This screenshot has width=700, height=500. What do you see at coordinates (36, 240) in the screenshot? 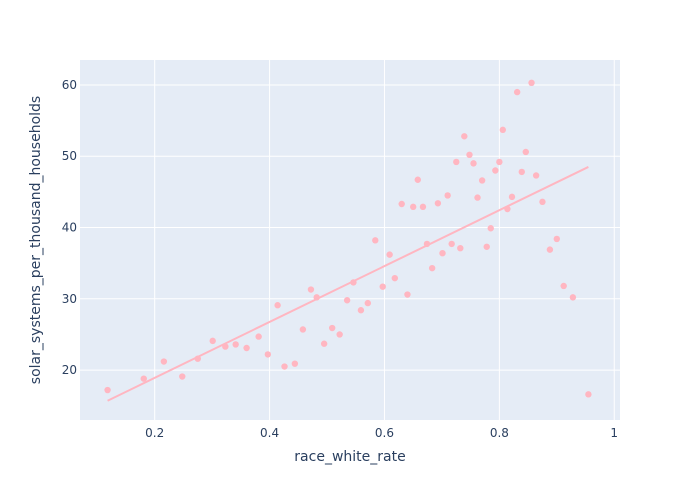
I see `y-axis-title: solar_systems_per_thousand_households` at bounding box center [36, 240].